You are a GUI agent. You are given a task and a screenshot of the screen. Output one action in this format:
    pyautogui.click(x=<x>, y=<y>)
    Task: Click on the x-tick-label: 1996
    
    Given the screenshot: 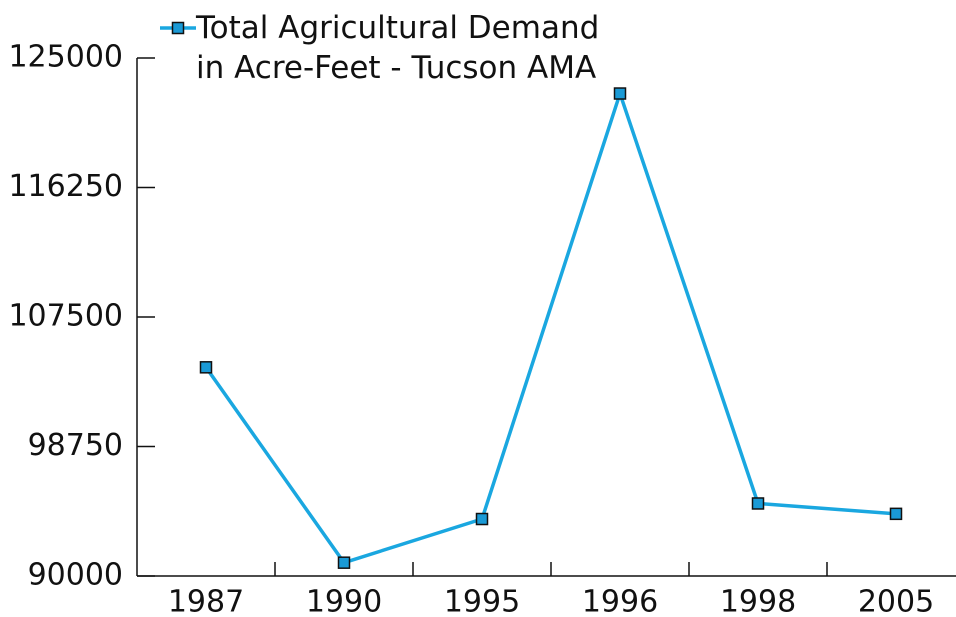 What is the action you would take?
    pyautogui.click(x=620, y=601)
    